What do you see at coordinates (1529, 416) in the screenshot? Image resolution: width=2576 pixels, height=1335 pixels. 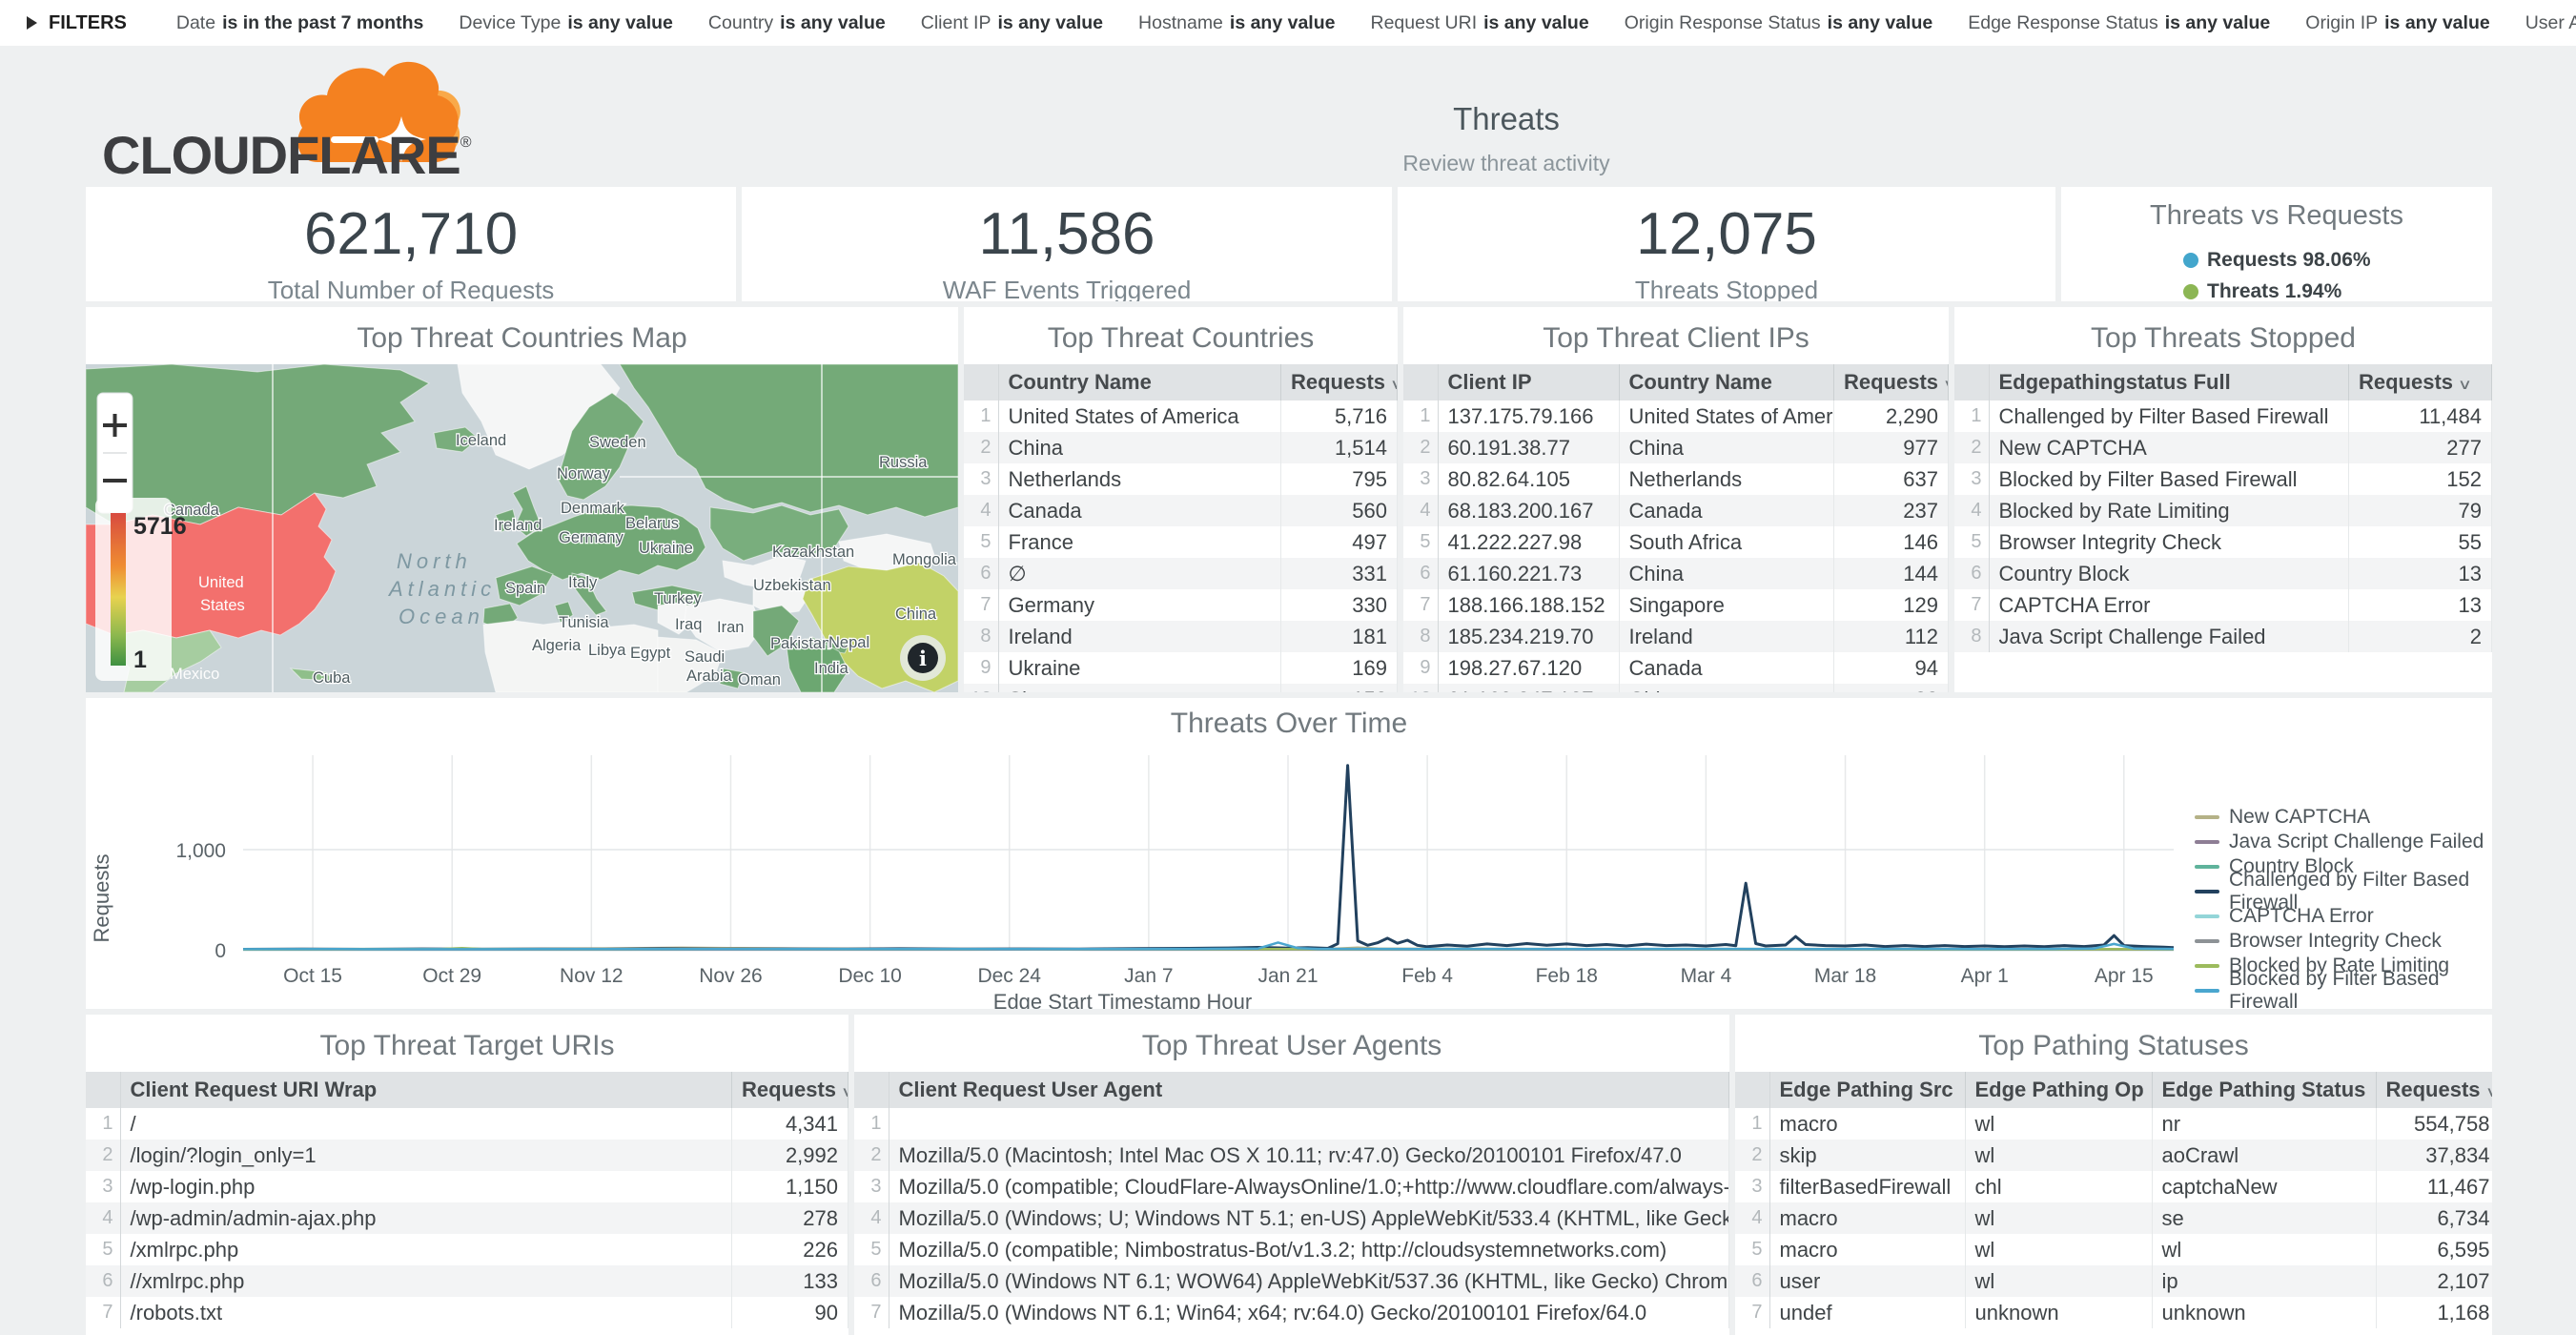 I see `table-cell: 137.175.79.166` at bounding box center [1529, 416].